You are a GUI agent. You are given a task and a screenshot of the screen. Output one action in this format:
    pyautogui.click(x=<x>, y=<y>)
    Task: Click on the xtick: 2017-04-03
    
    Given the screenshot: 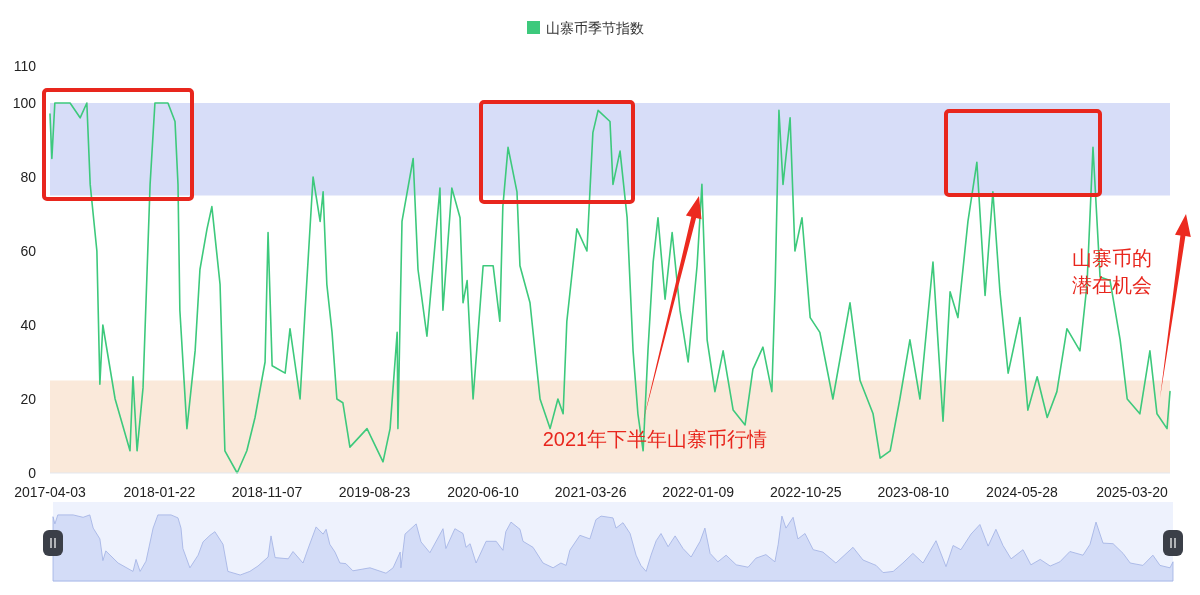 What is the action you would take?
    pyautogui.click(x=50, y=492)
    